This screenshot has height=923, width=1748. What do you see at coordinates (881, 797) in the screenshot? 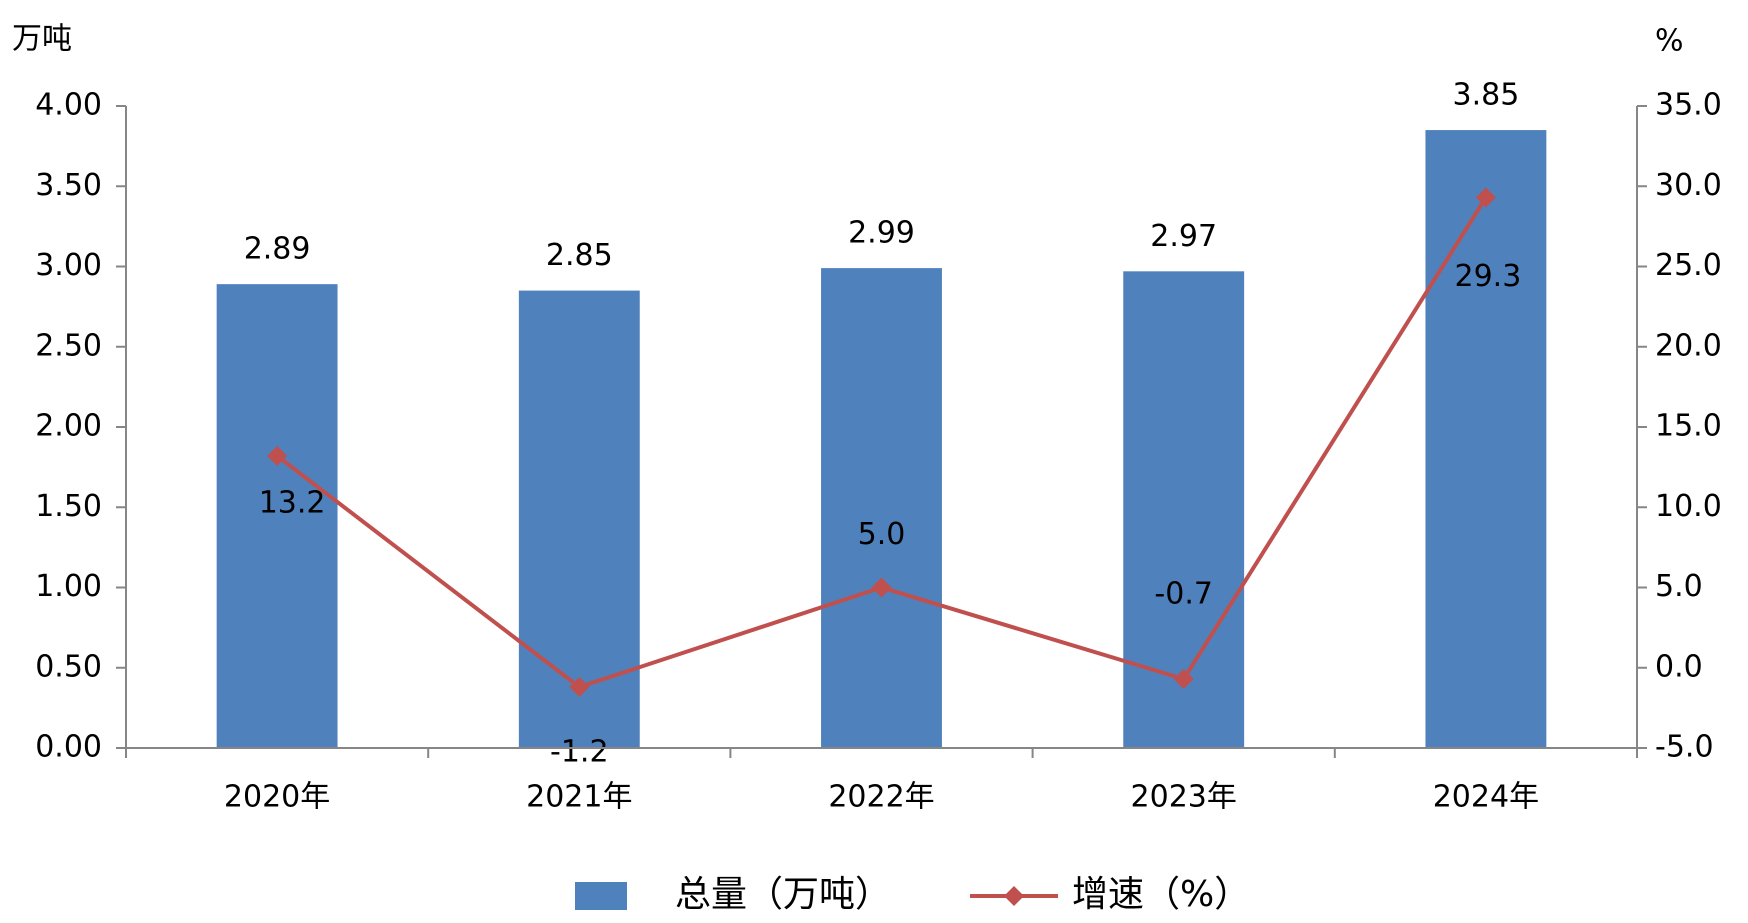
I see `x-tick-label: 2022年` at bounding box center [881, 797].